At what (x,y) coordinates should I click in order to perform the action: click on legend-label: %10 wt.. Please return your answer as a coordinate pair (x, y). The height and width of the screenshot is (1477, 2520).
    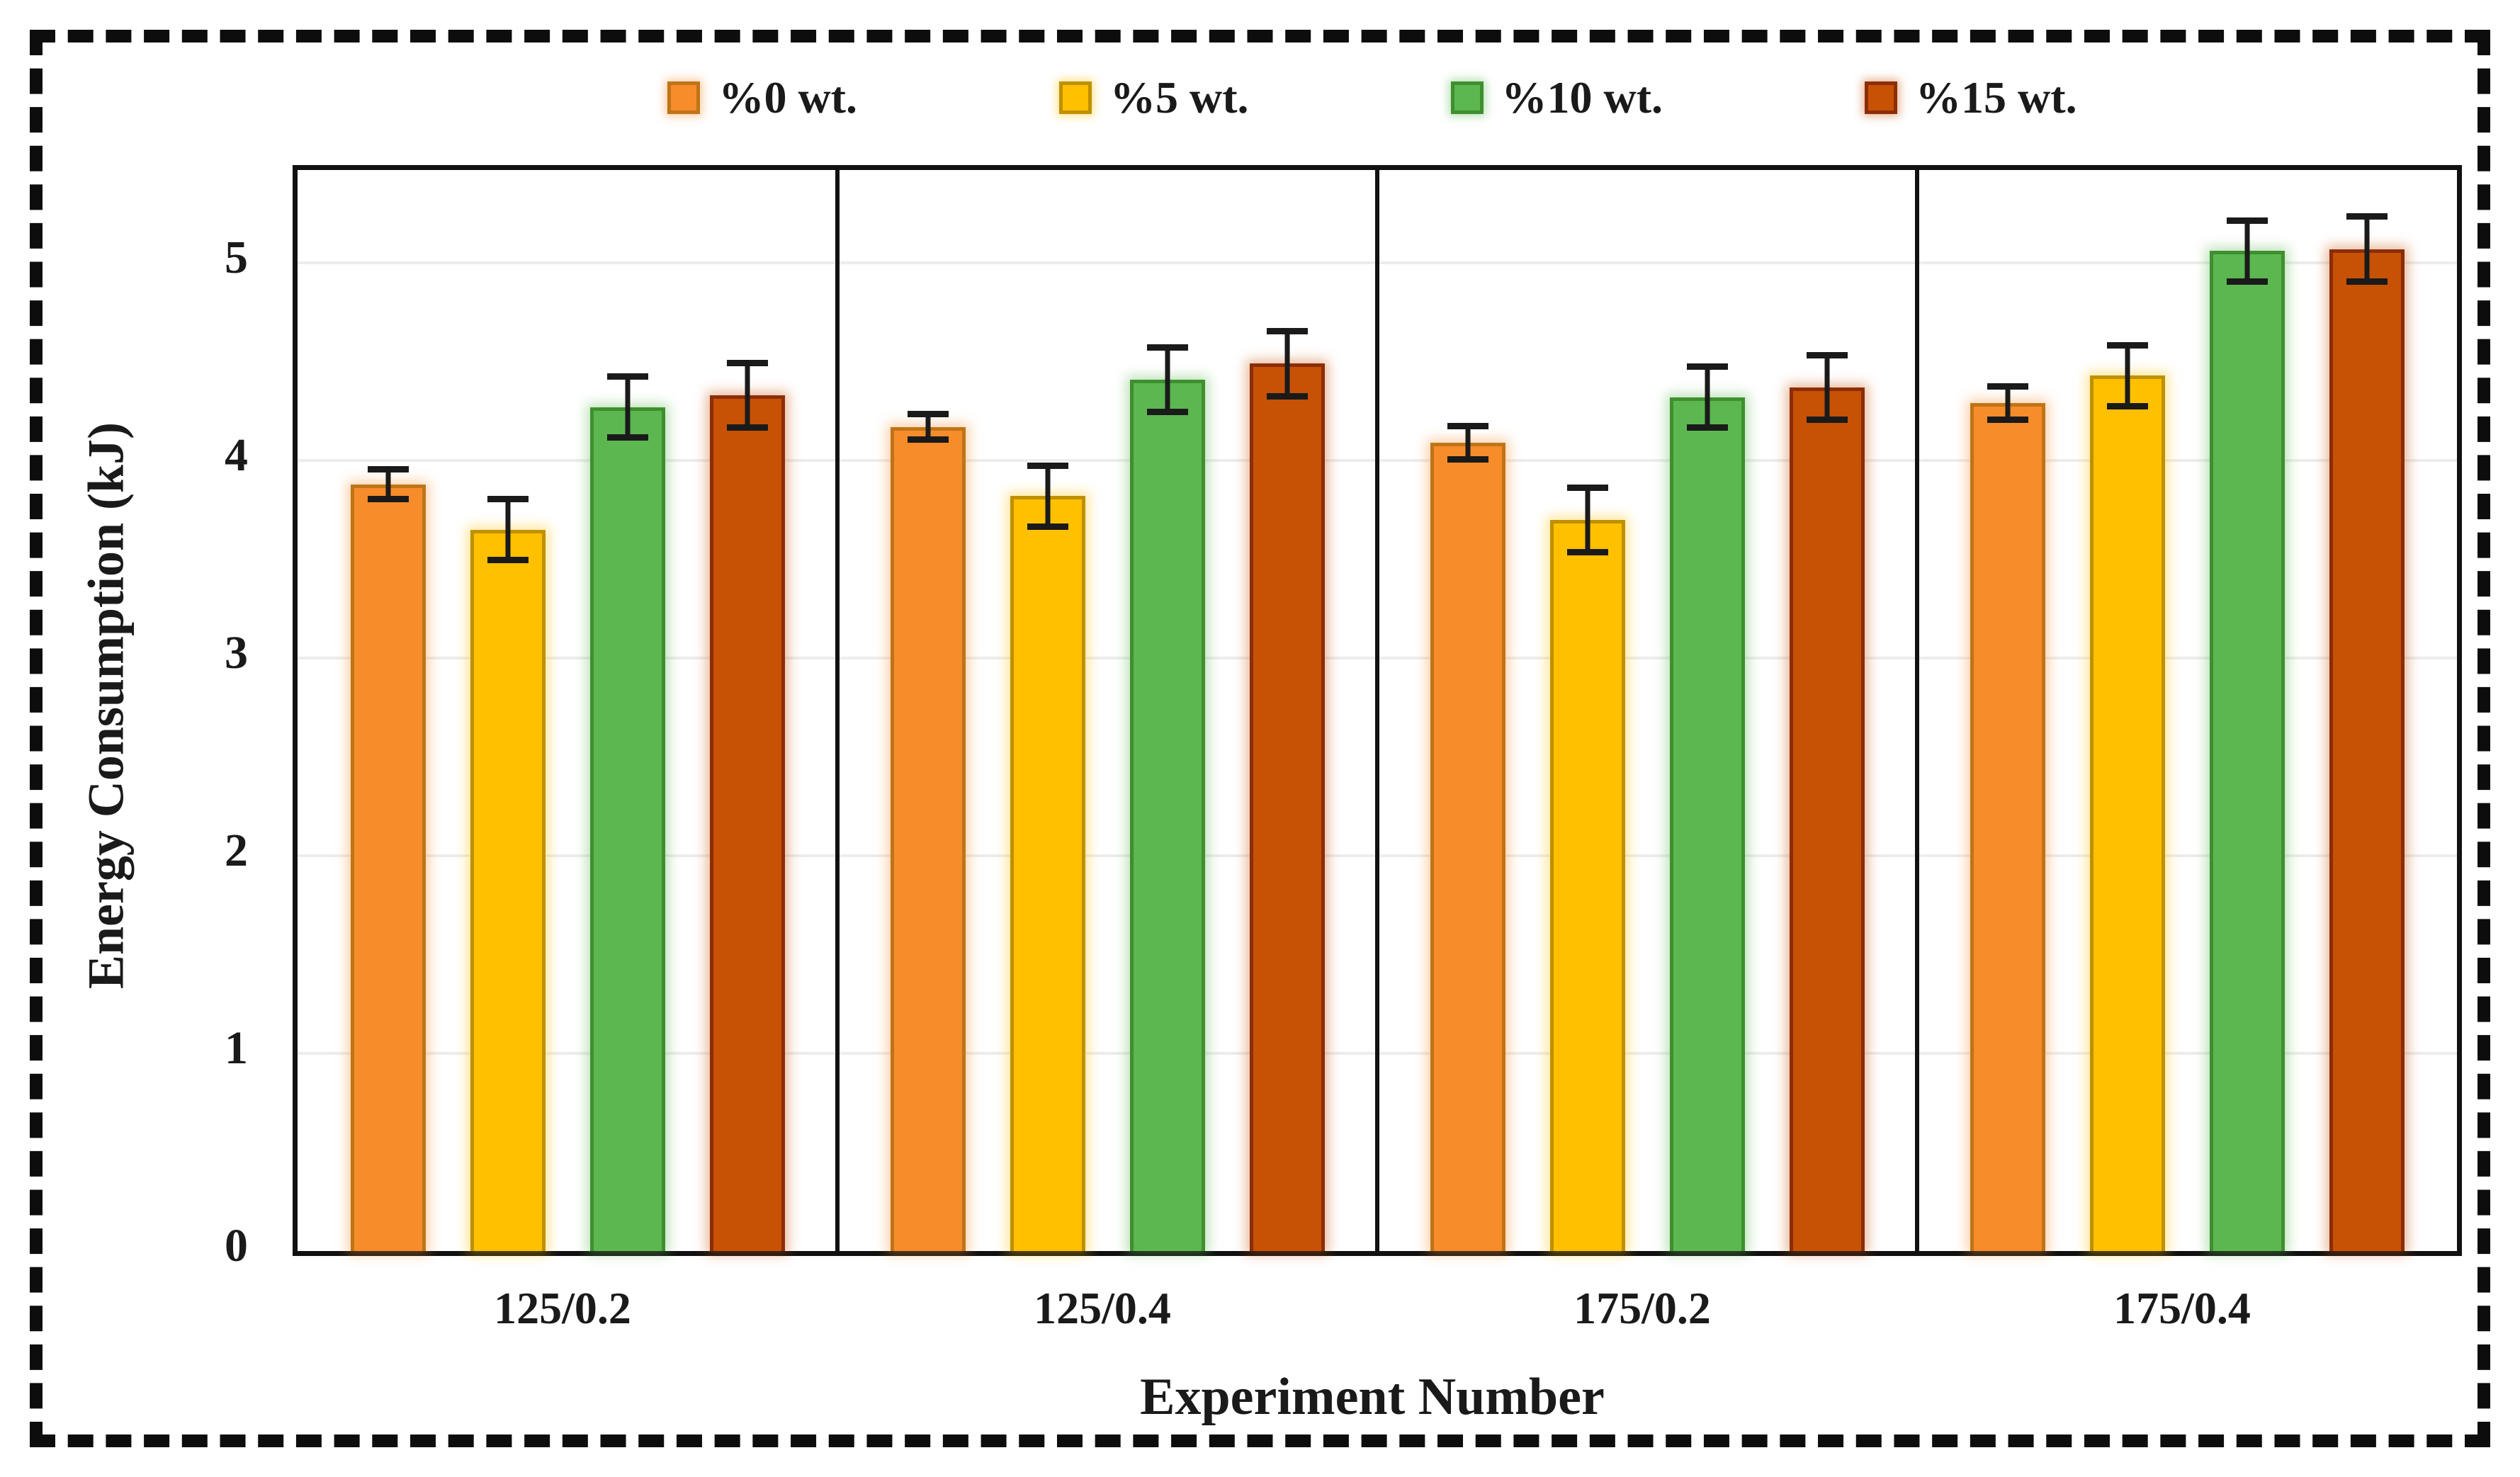
    Looking at the image, I should click on (1582, 97).